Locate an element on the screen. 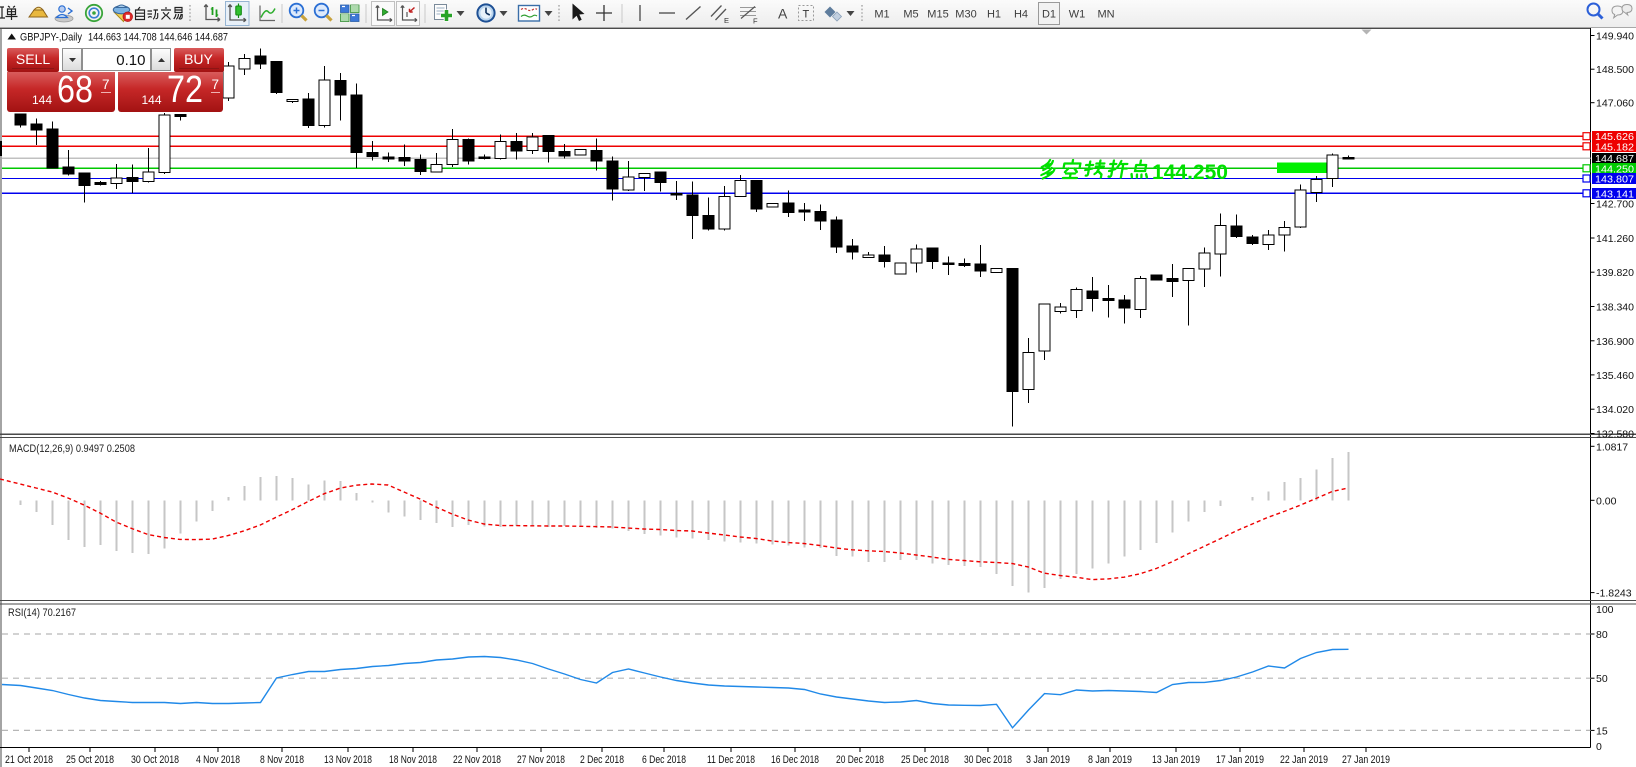 This screenshot has width=1636, height=767. svg-text: 132.580 is located at coordinates (1615, 435).